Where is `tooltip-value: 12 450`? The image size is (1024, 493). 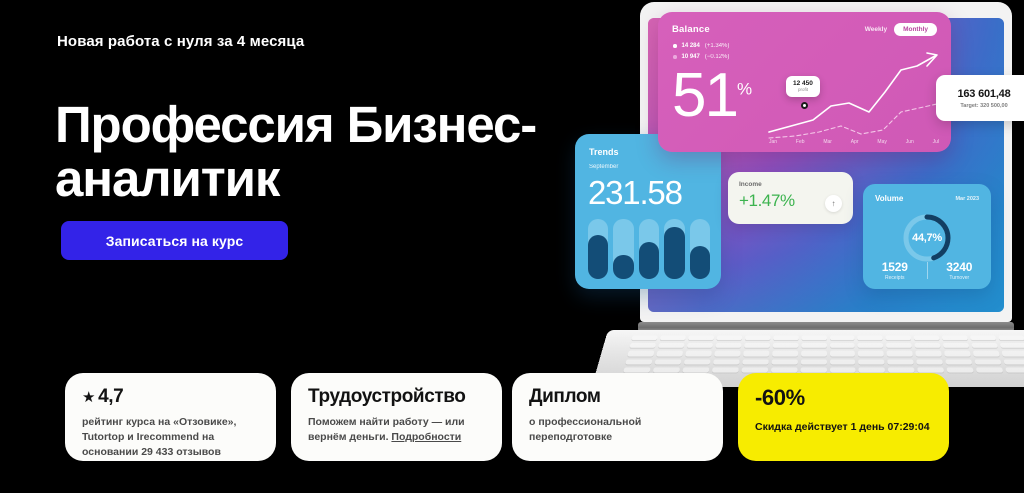 tooltip-value: 12 450 is located at coordinates (803, 83).